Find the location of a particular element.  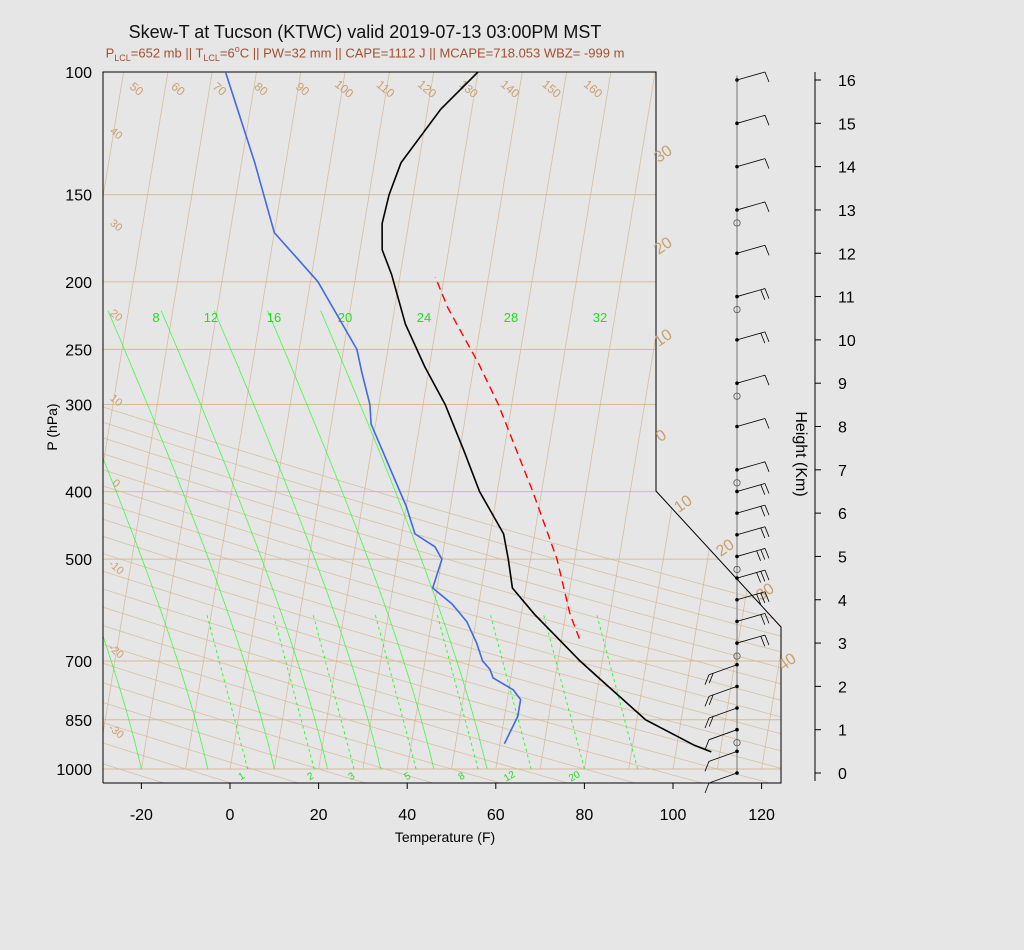

height-axis-label: Height (Km) is located at coordinates (800, 453).